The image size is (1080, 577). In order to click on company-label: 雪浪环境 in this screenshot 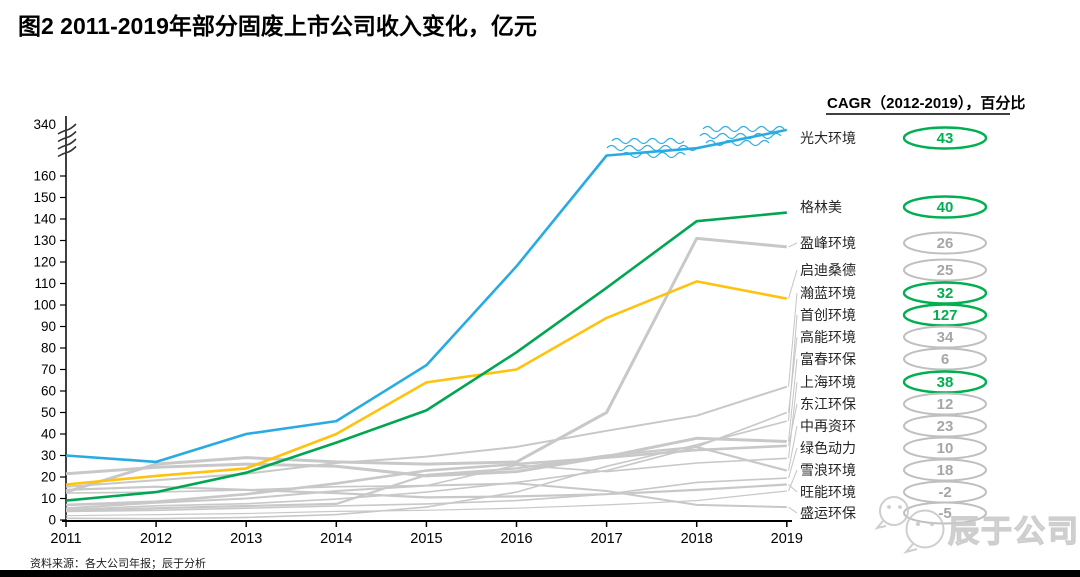, I will do `click(828, 470)`.